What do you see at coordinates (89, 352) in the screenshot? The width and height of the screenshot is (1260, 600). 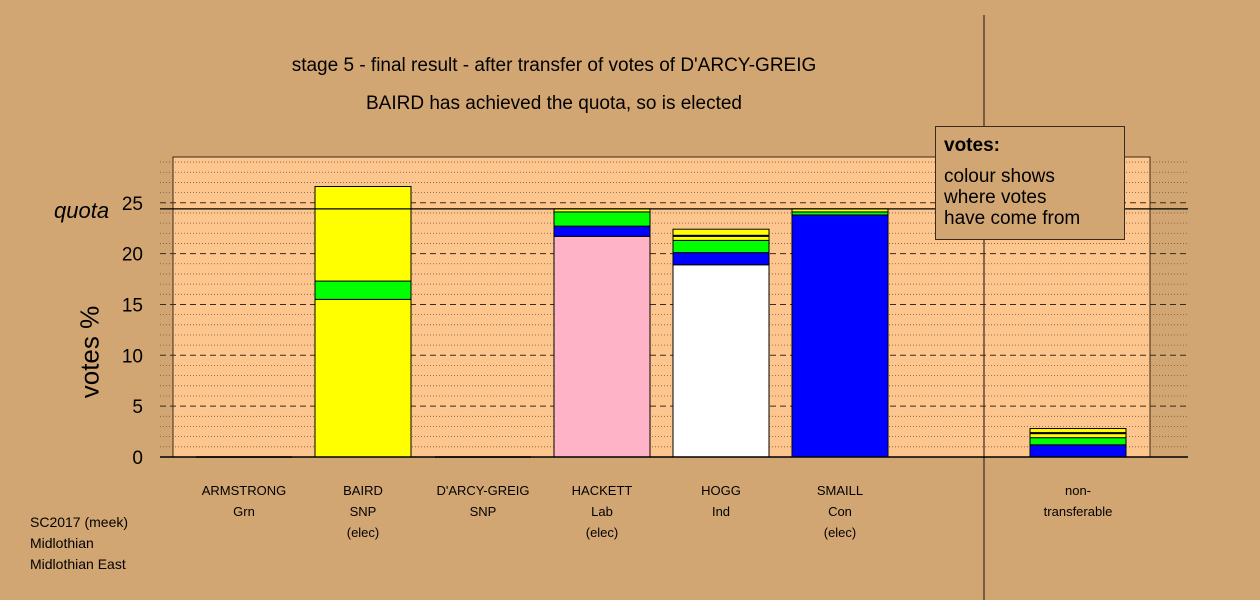 I see `y-axis-label: votes %` at bounding box center [89, 352].